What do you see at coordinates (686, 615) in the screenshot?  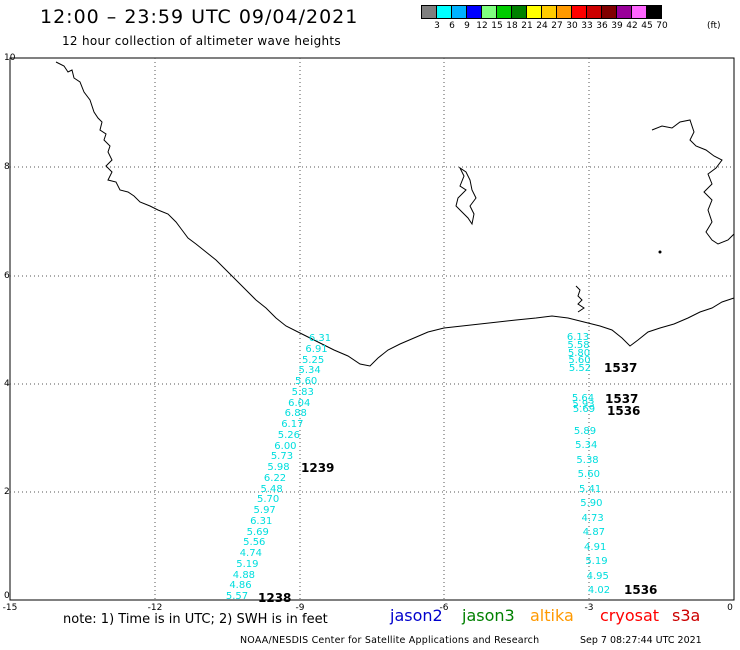 I see `satellite-legend-item: s3a` at bounding box center [686, 615].